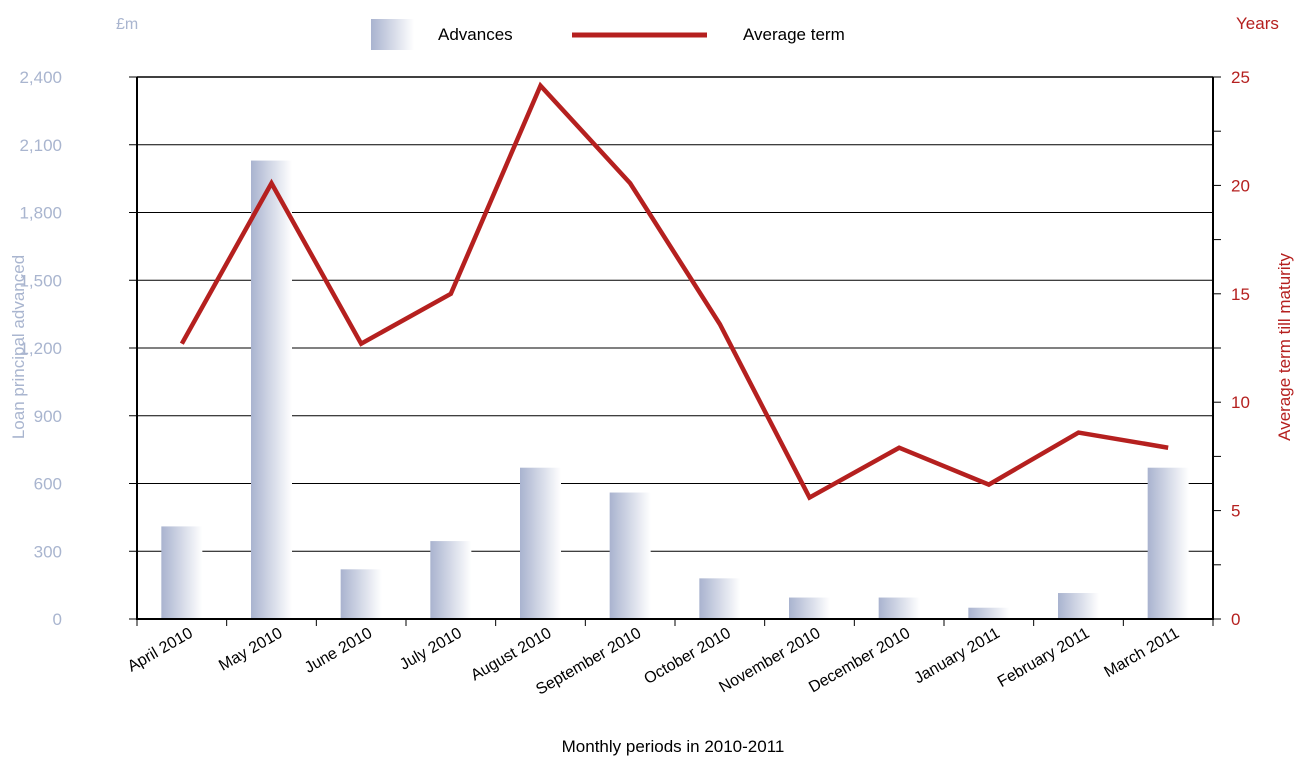  Describe the element at coordinates (57, 619) in the screenshot. I see `y-left-tick-label: 0` at that location.